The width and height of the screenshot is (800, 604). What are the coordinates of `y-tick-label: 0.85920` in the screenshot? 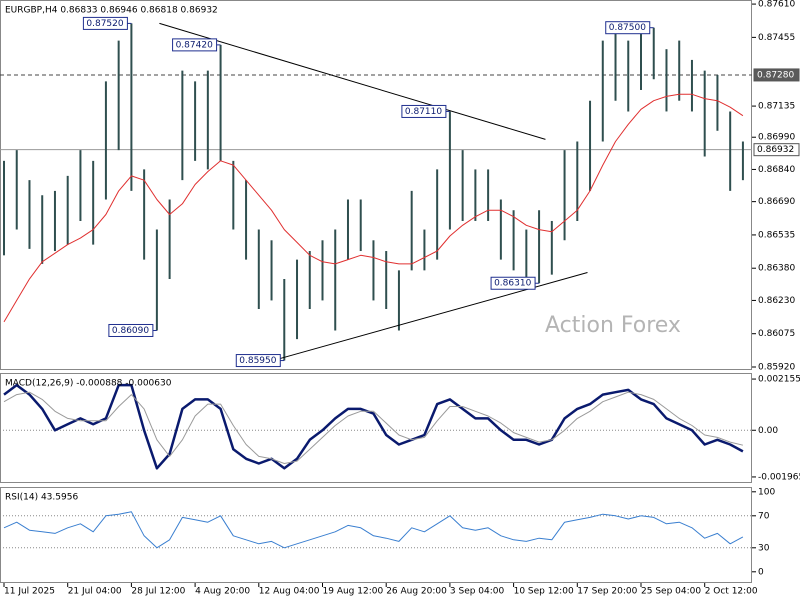 It's located at (776, 367).